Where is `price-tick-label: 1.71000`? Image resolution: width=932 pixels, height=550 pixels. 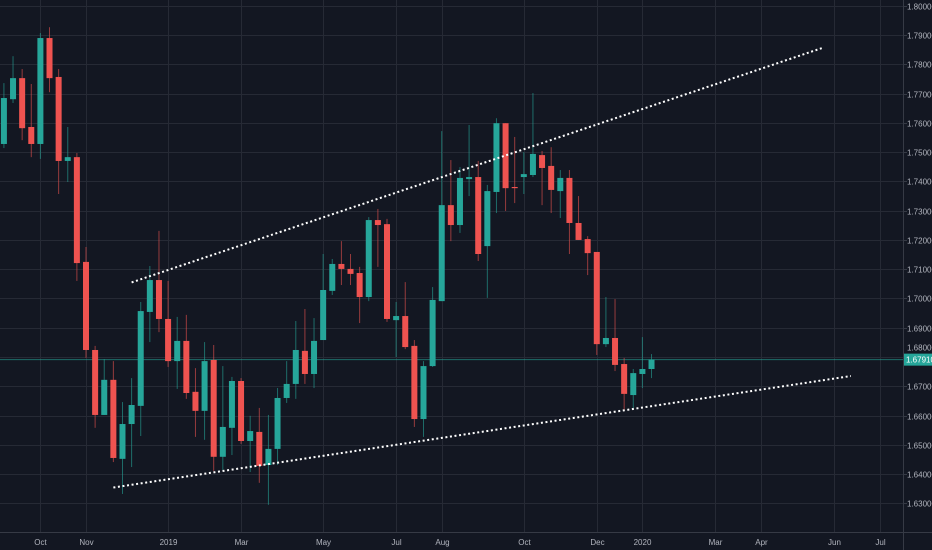 price-tick-label: 1.71000 is located at coordinates (919, 270).